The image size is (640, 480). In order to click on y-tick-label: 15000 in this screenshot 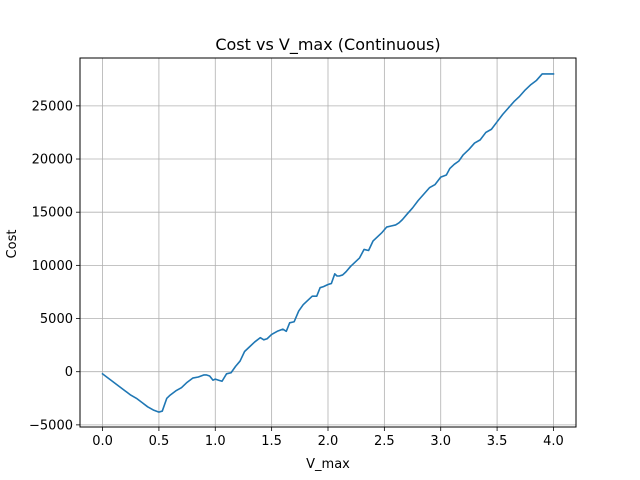, I will do `click(52, 213)`.